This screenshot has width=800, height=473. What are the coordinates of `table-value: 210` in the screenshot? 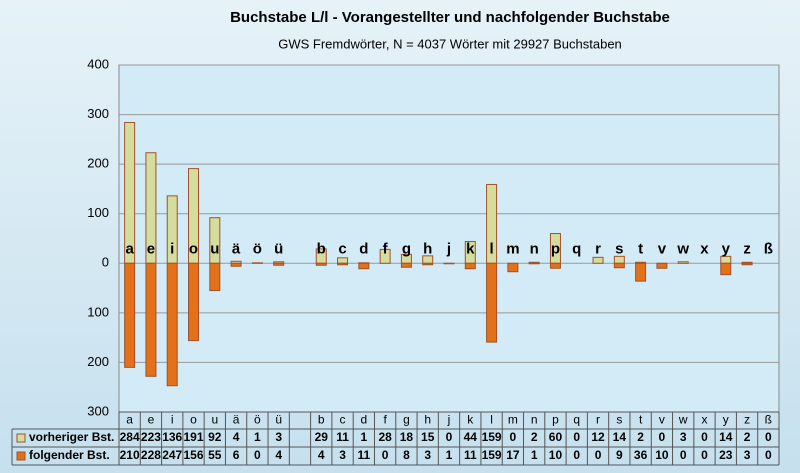 It's located at (130, 455).